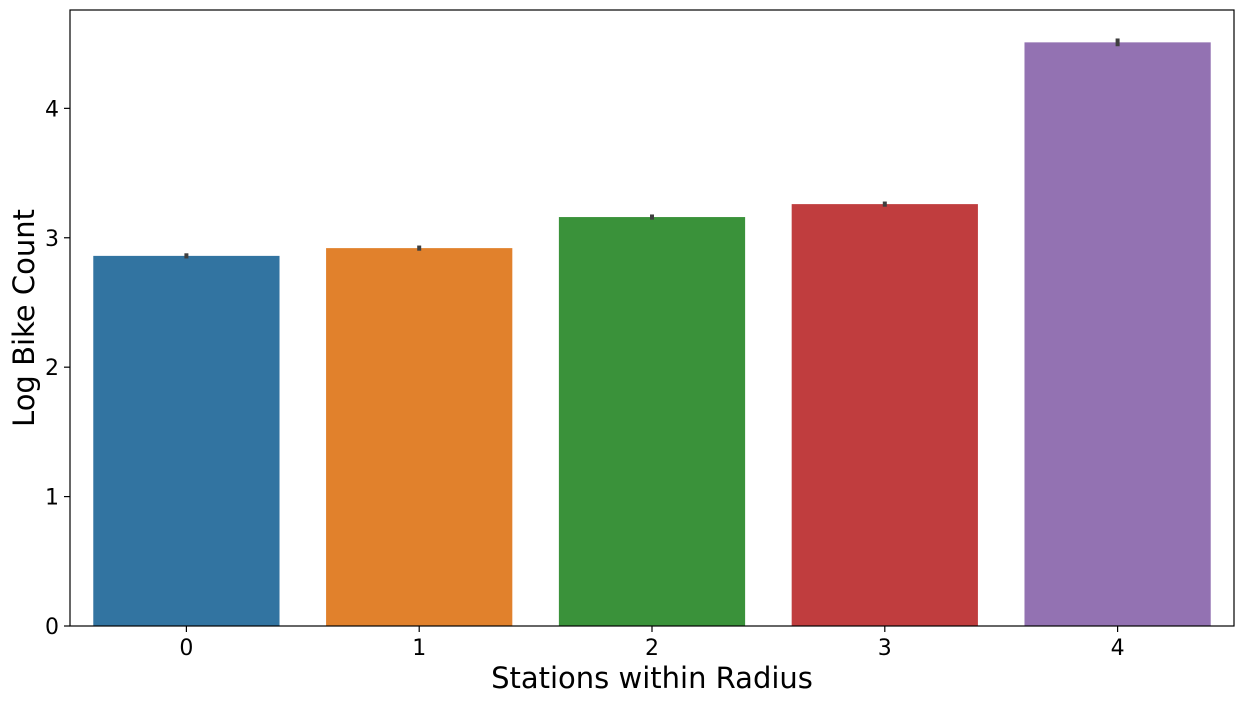 The height and width of the screenshot is (704, 1242). What do you see at coordinates (186, 648) in the screenshot?
I see `x-tick-label: 0` at bounding box center [186, 648].